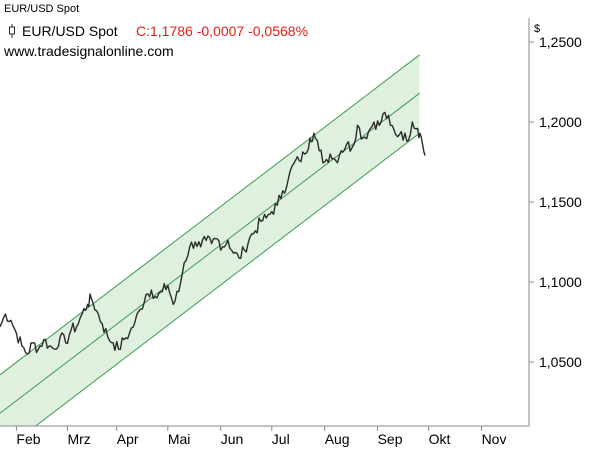  Describe the element at coordinates (281, 439) in the screenshot. I see `x-tick-label: Jul` at that location.